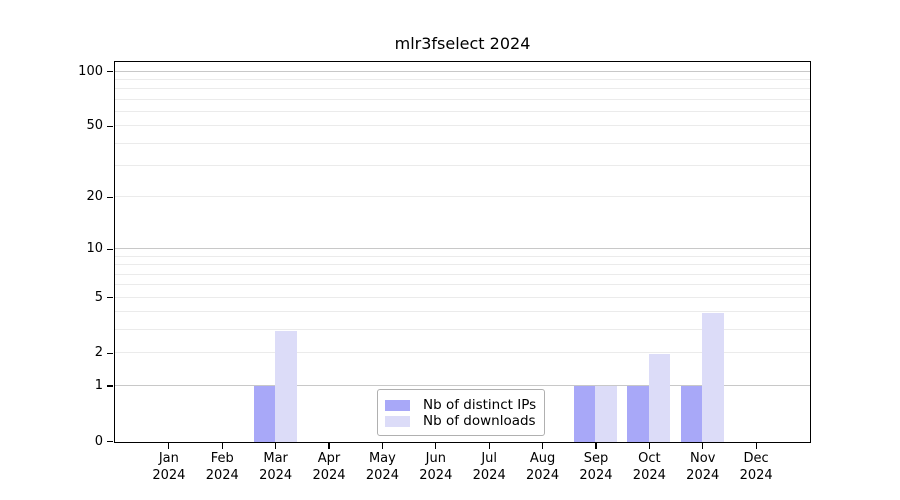 Image resolution: width=900 pixels, height=500 pixels. Describe the element at coordinates (649, 467) in the screenshot. I see `x-tick-label: Oct 2024` at that location.